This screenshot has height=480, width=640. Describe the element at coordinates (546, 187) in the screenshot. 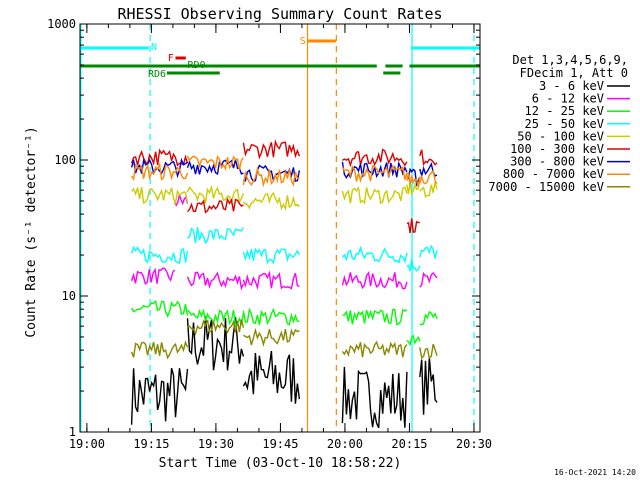

I see `legend-label-9: 7000 - 15000 keV` at that location.